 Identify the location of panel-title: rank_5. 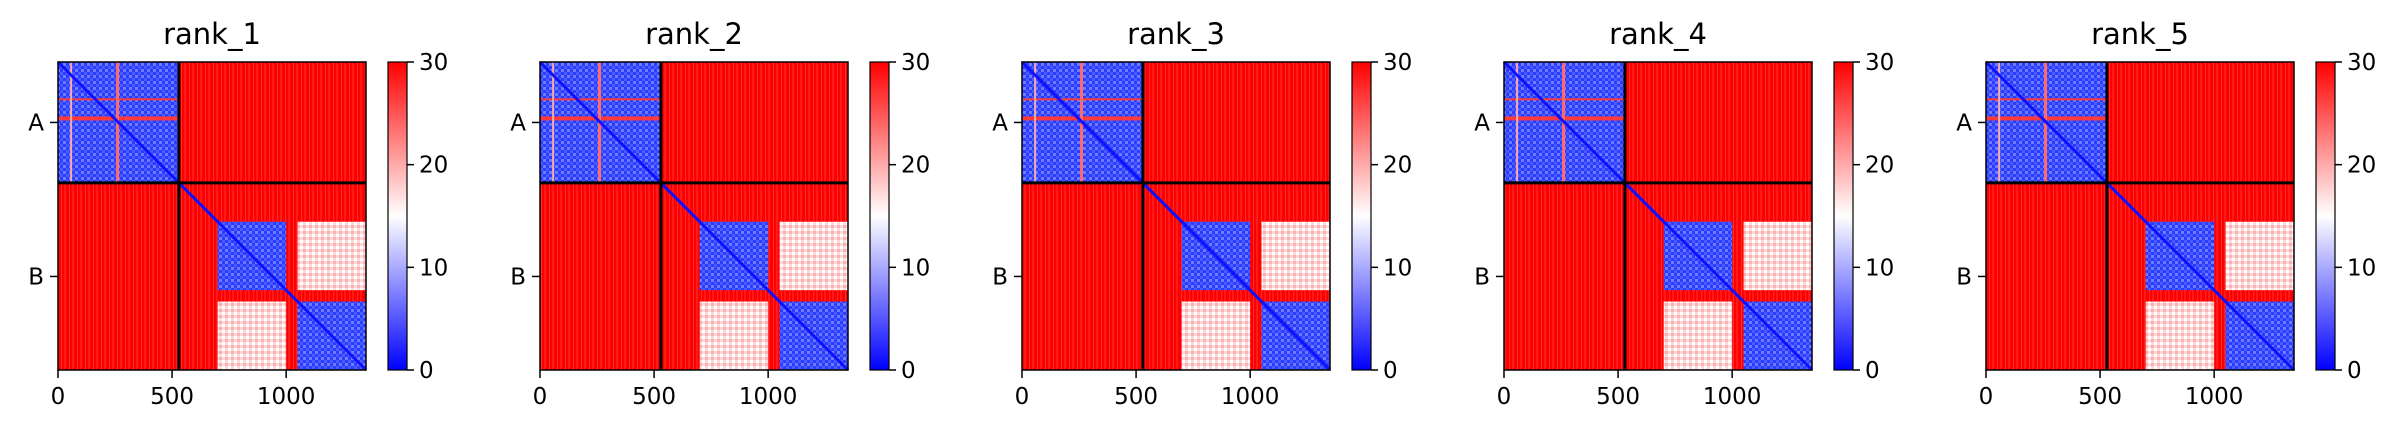
(2140, 34).